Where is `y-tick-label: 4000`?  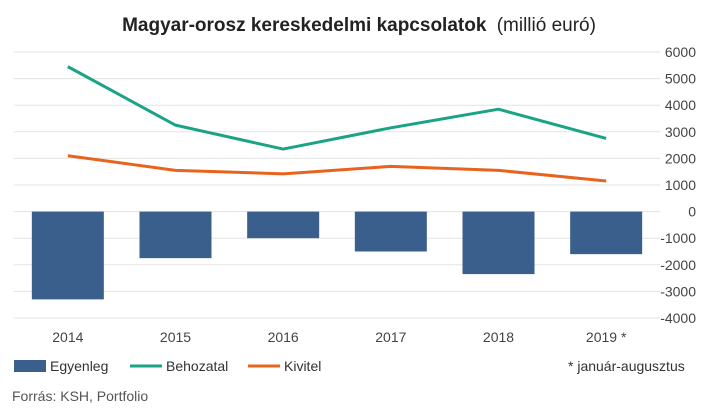 y-tick-label: 4000 is located at coordinates (680, 105).